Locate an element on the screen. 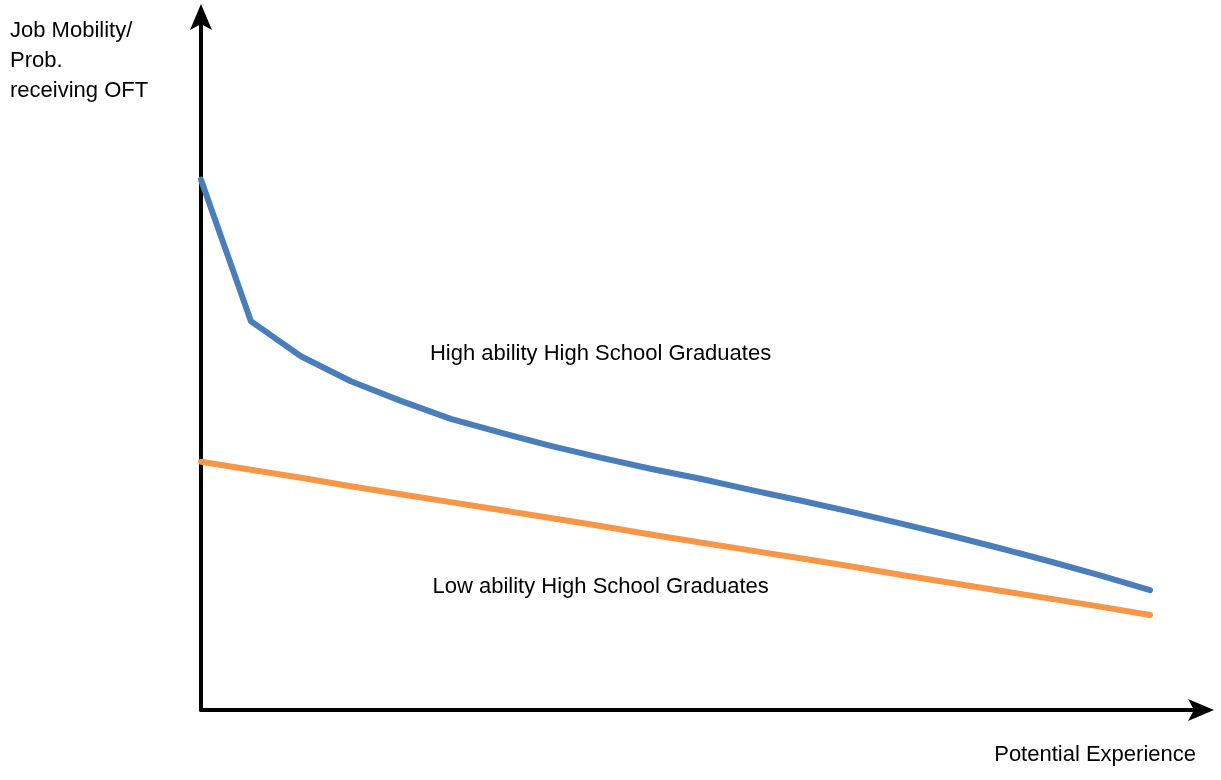 Image resolution: width=1221 pixels, height=780 pixels. y-axis-title: Job Mobility/ Prob. receiving OFT is located at coordinates (79, 59).